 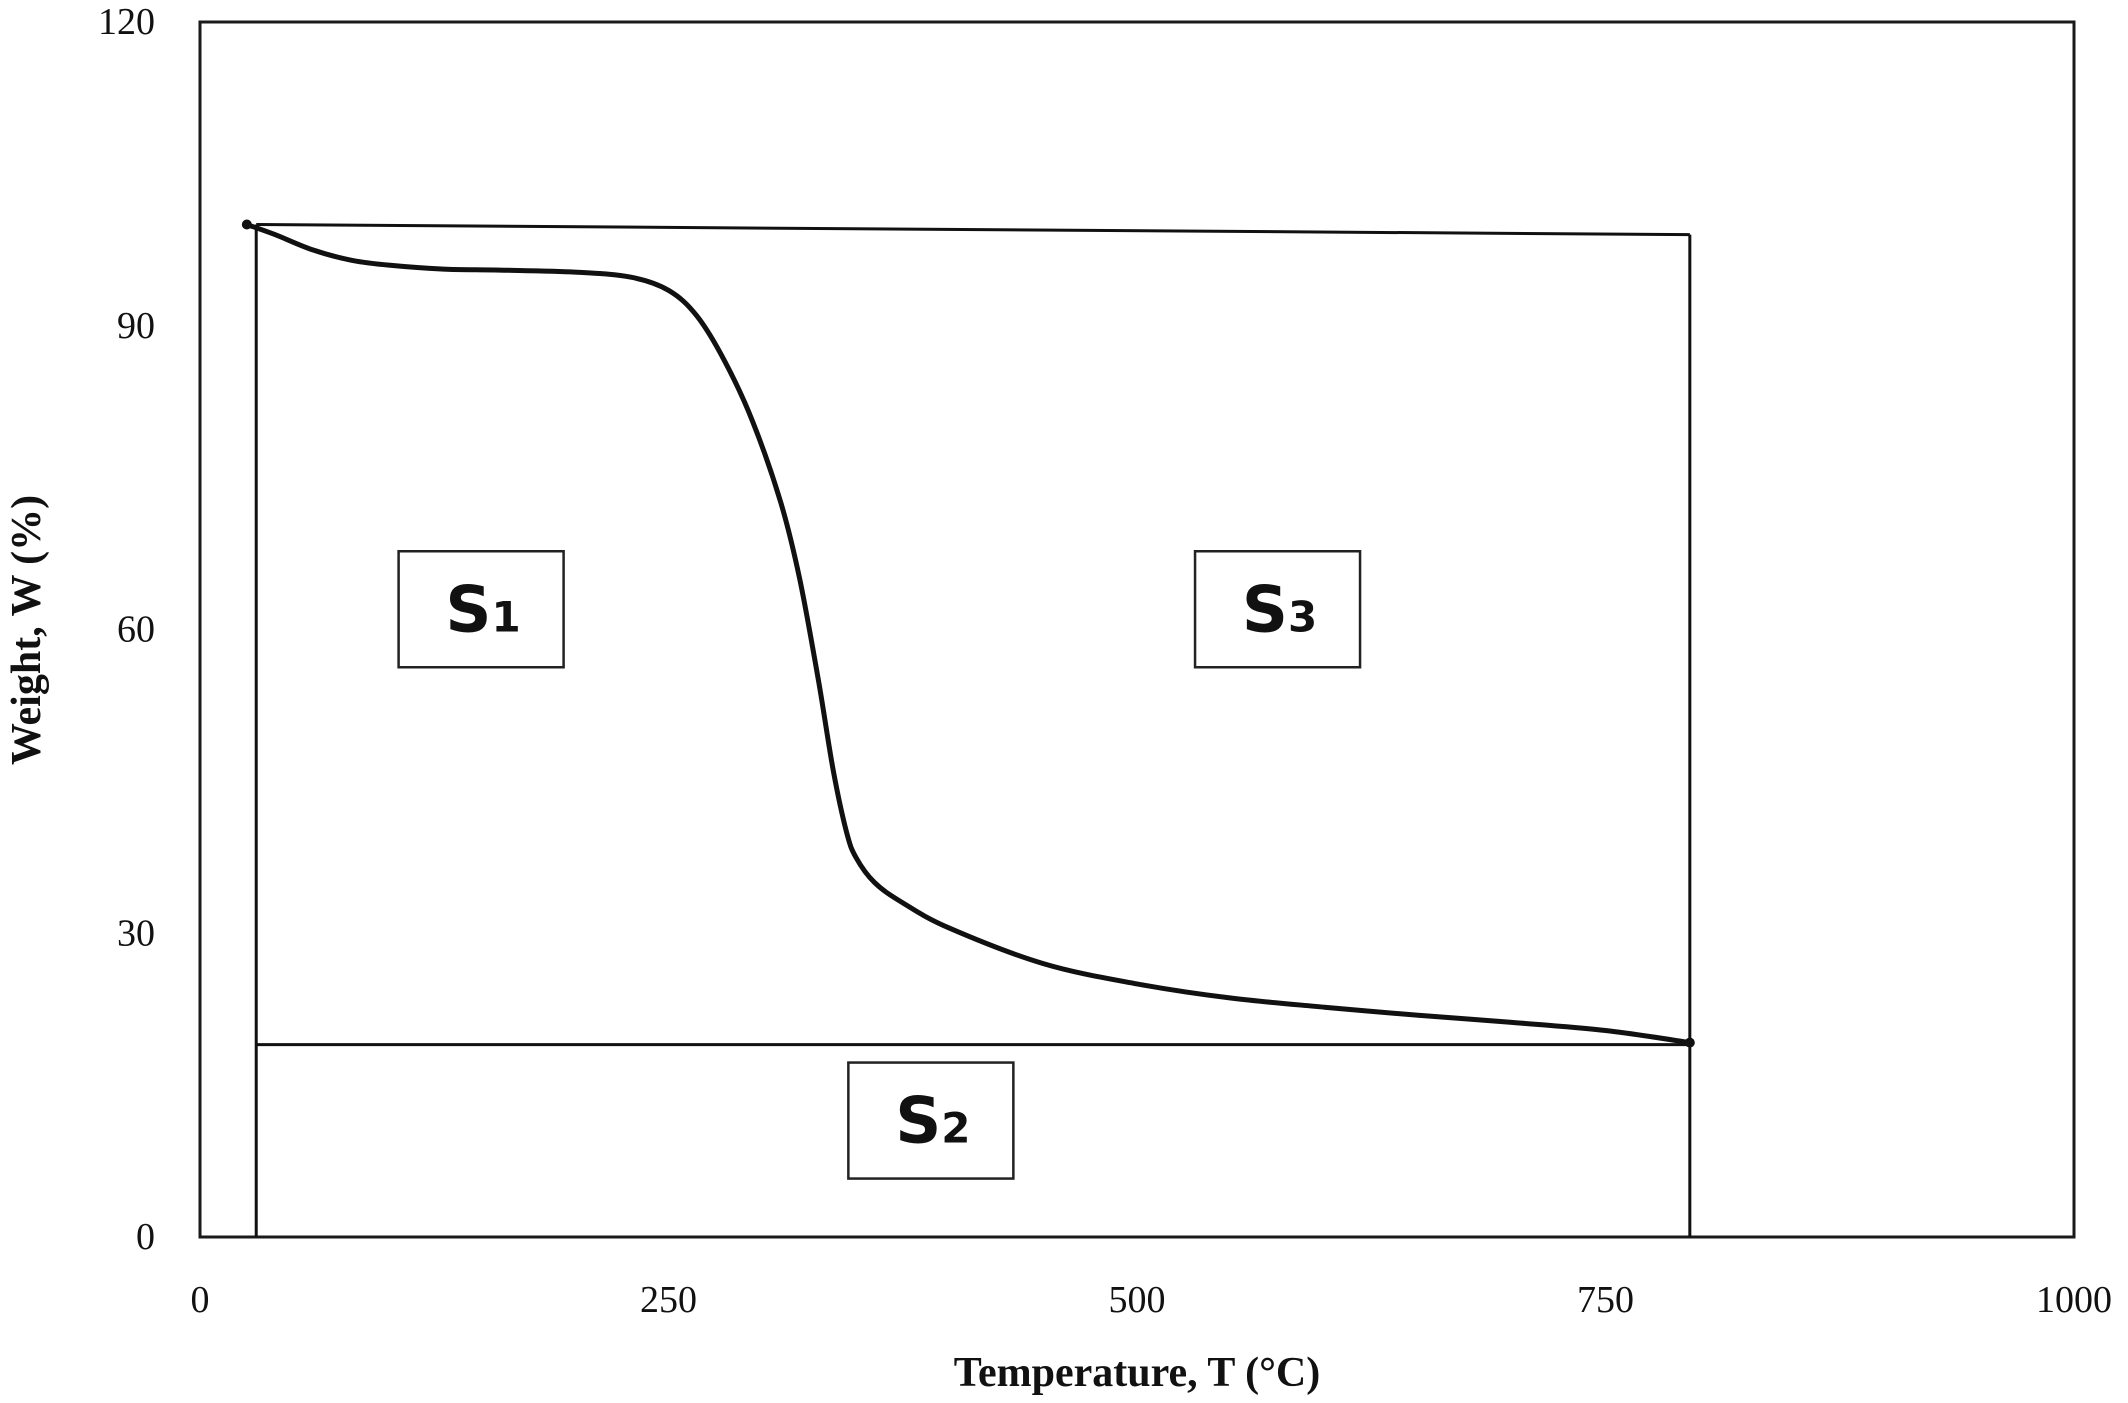 I want to click on y-tick-label: 60, so click(x=136, y=630).